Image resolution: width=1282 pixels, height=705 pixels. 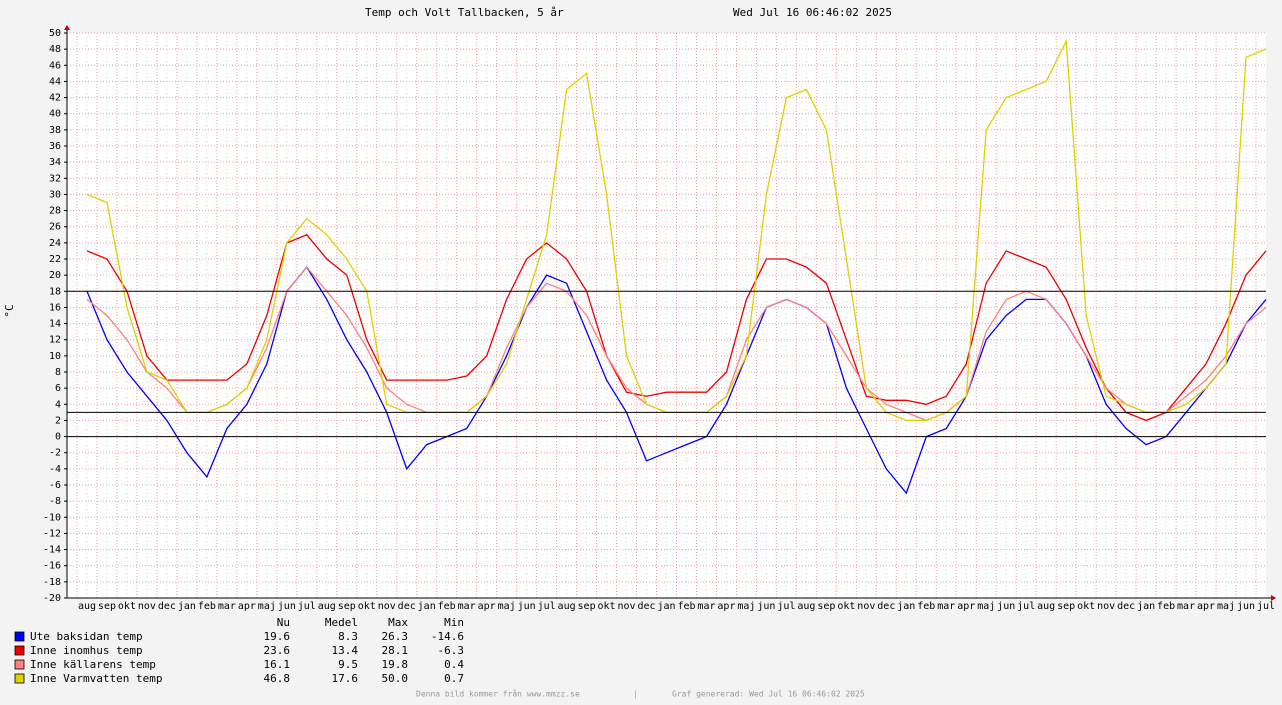 What do you see at coordinates (55, 275) in the screenshot?
I see `y-tick-label: 20` at bounding box center [55, 275].